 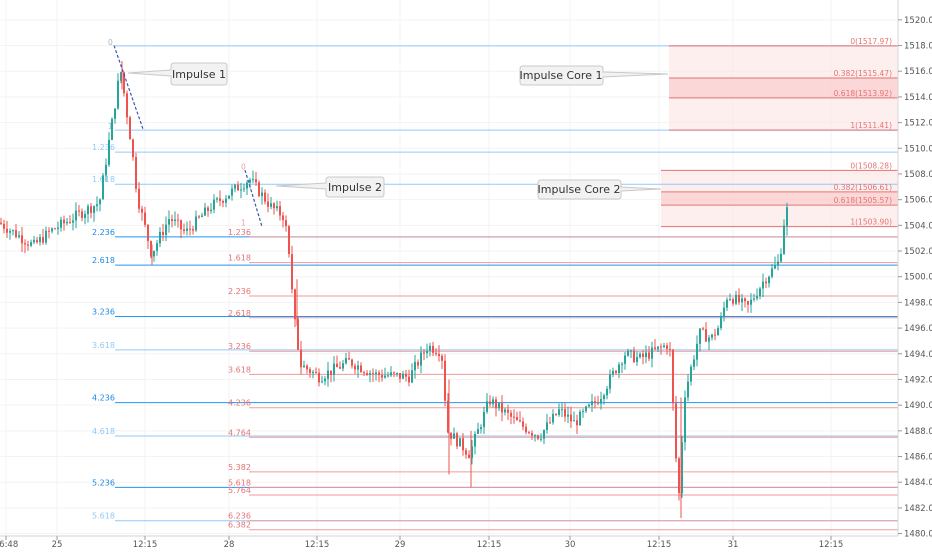 What do you see at coordinates (177, 74) in the screenshot?
I see `callout-impulse-1: Impulse 1` at bounding box center [177, 74].